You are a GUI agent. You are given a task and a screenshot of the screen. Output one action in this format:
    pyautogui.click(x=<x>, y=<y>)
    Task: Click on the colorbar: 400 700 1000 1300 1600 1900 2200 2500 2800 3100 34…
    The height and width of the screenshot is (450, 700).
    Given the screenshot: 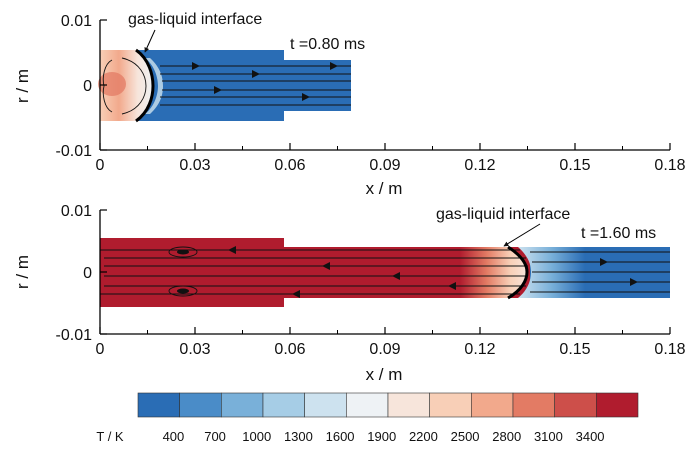 What is the action you would take?
    pyautogui.click(x=367, y=418)
    